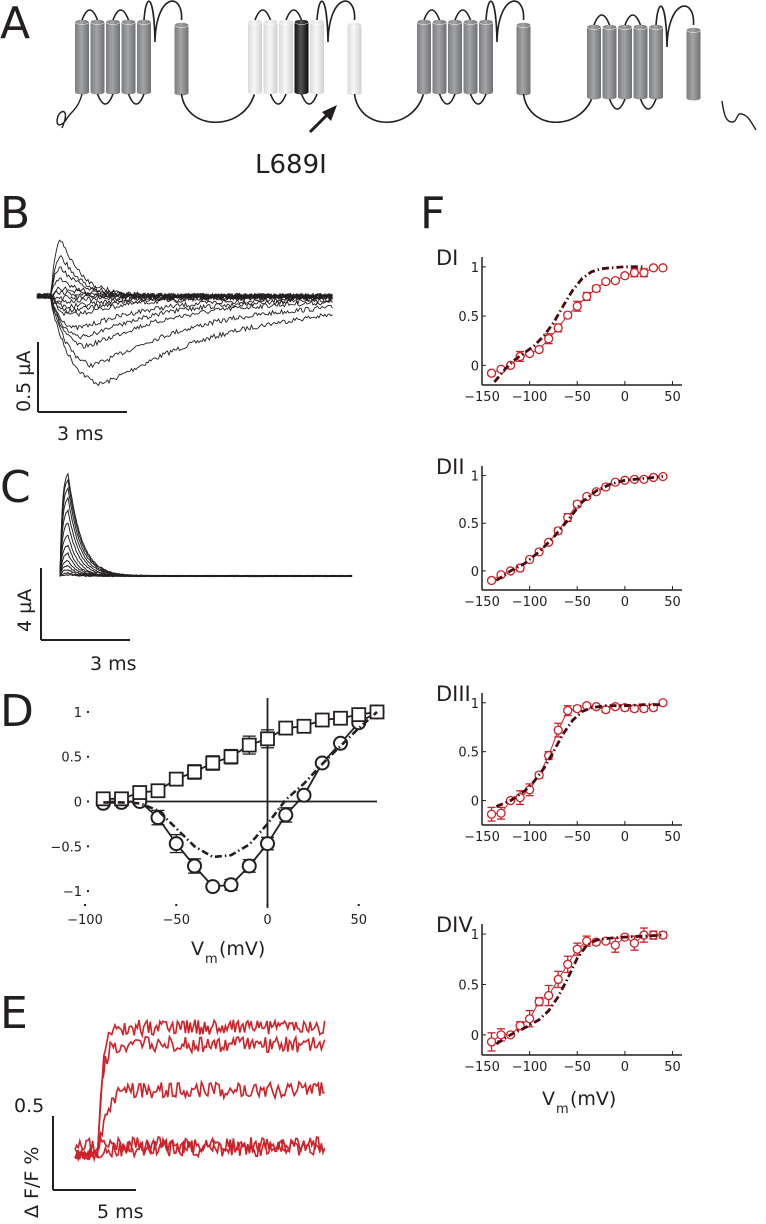 The height and width of the screenshot is (1224, 766). Describe the element at coordinates (447, 258) in the screenshot. I see `subplot-label: DI` at that location.